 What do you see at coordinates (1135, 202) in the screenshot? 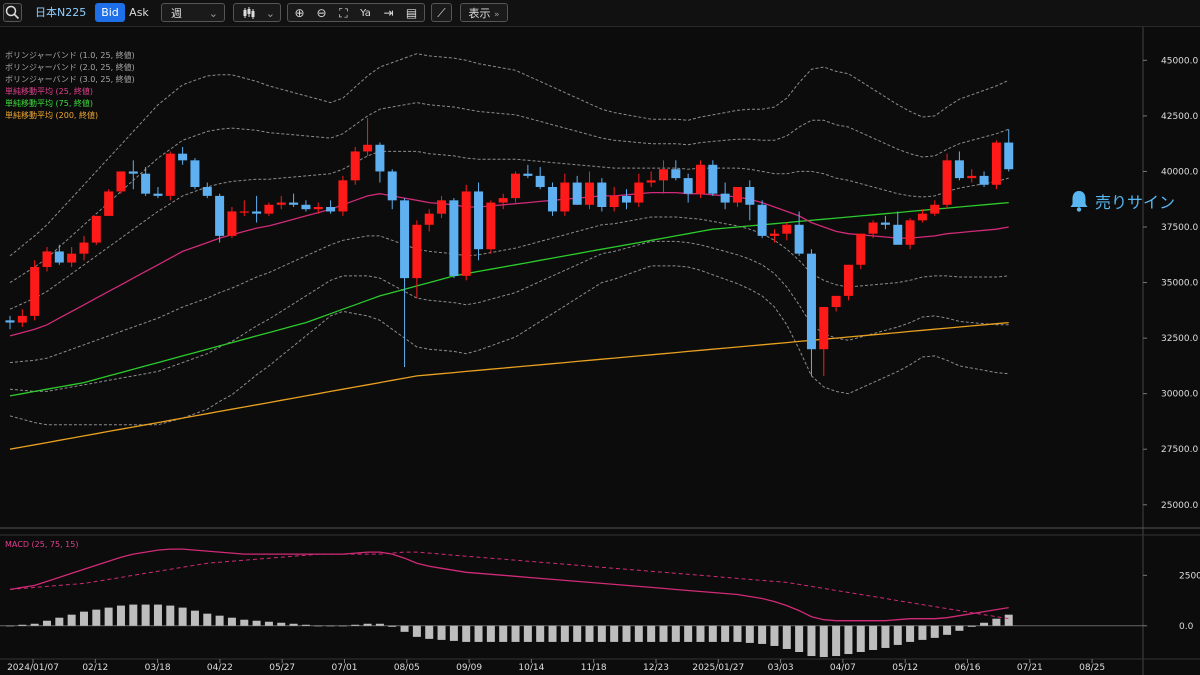
I see `signal-label: 売りサイン` at bounding box center [1135, 202].